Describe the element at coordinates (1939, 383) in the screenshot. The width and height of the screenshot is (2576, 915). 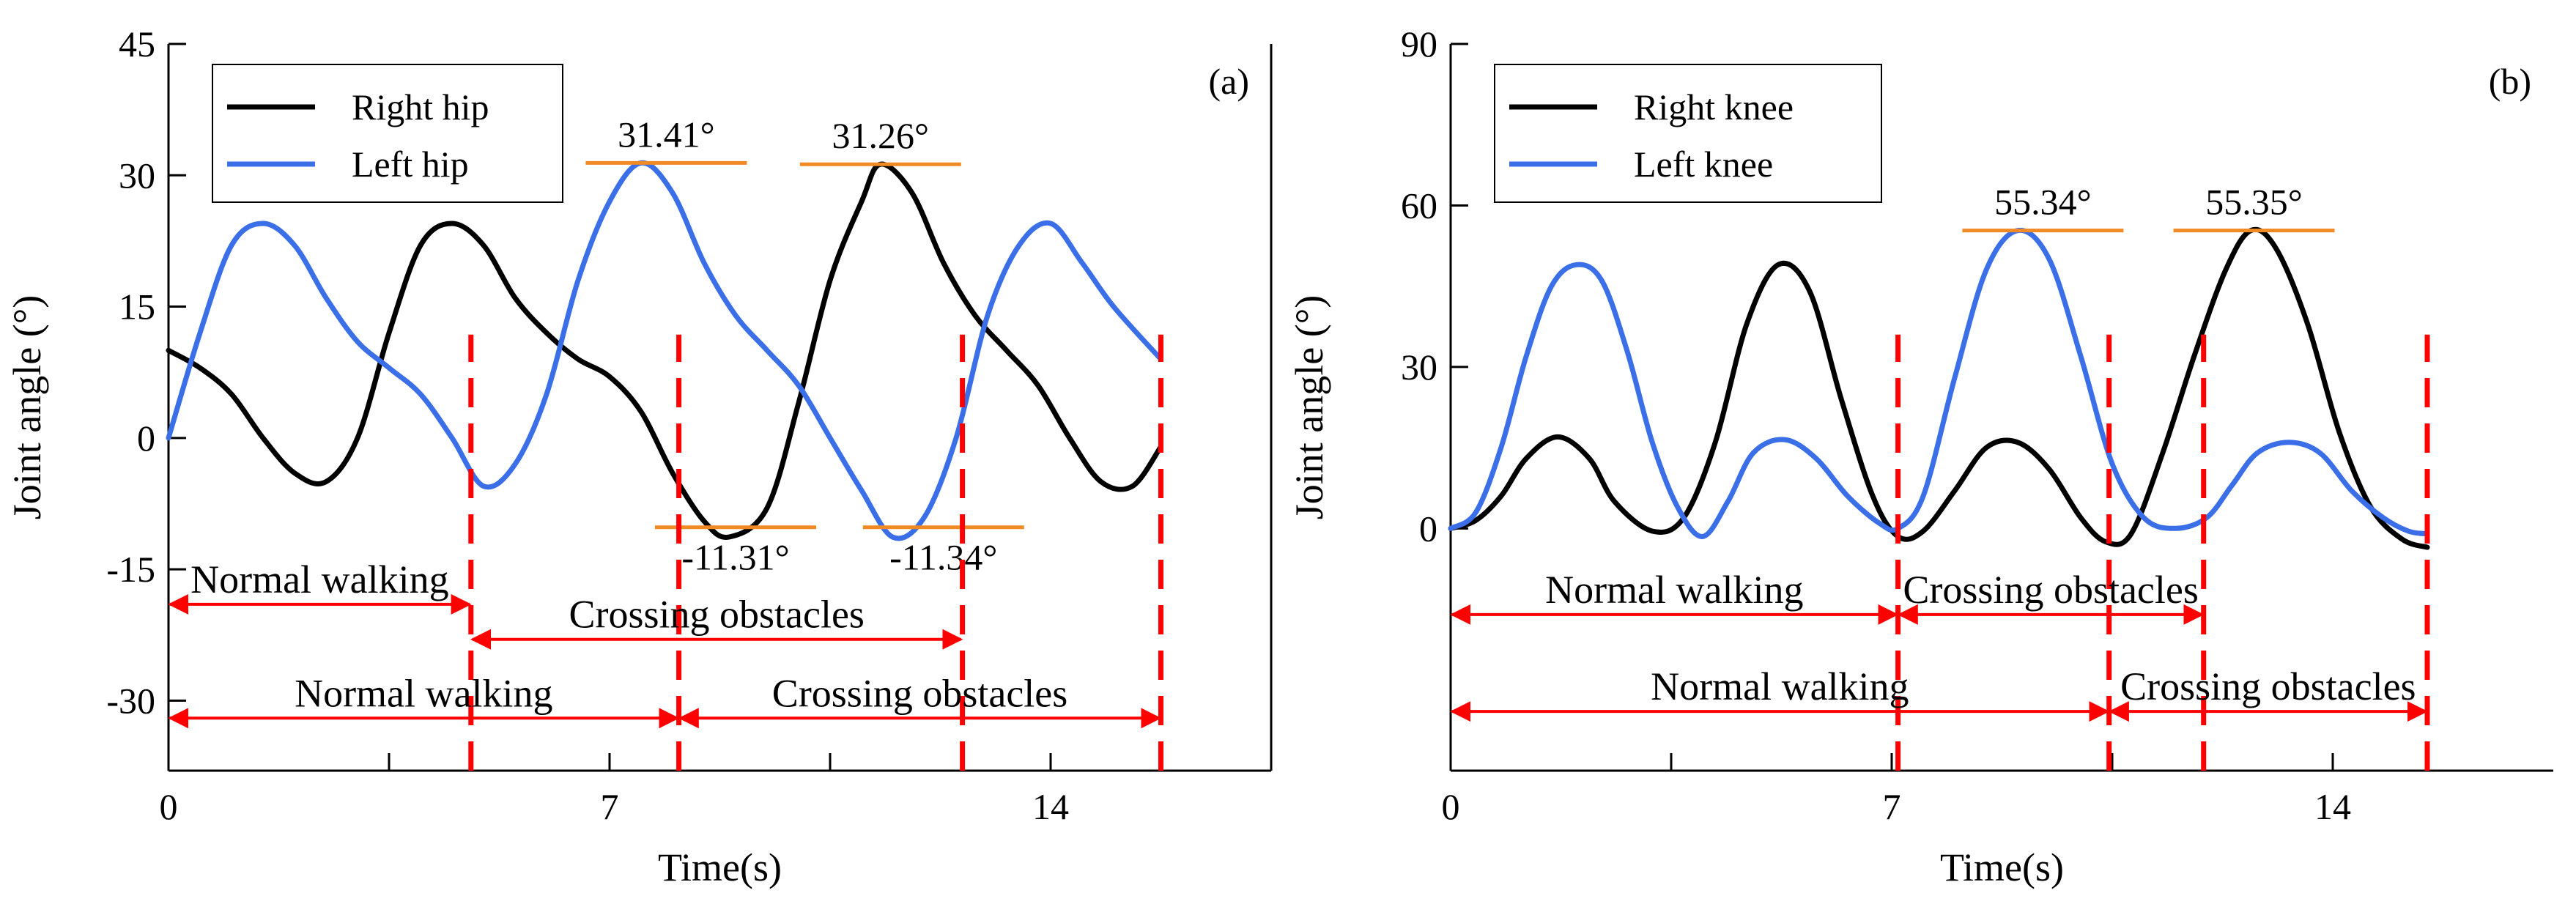
I see `series-line-left` at that location.